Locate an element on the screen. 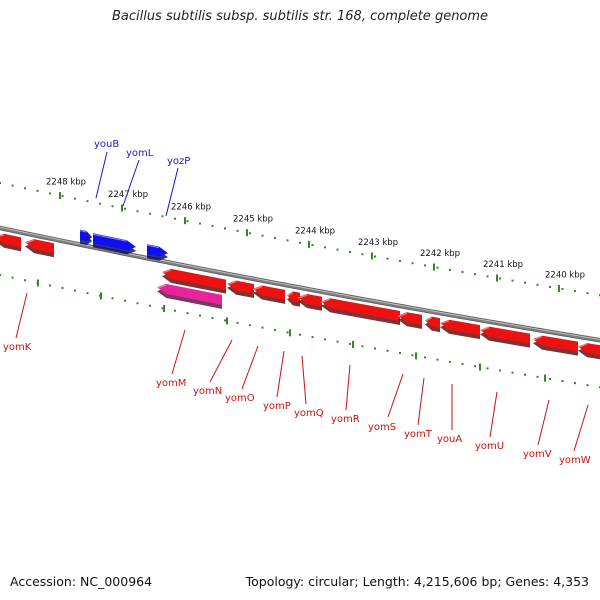 Image resolution: width=600 pixels, height=600 pixels. tick-label: 2245 kbp is located at coordinates (253, 220).